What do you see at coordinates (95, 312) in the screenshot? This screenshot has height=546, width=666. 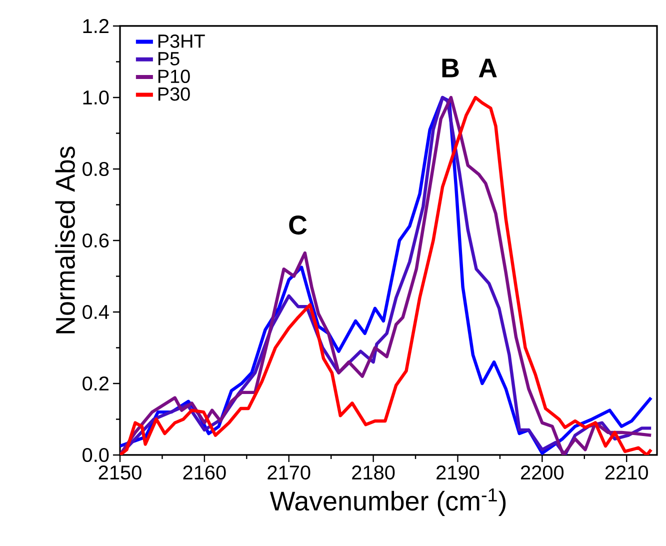 I see `y-tick-label: 0.4` at bounding box center [95, 312].